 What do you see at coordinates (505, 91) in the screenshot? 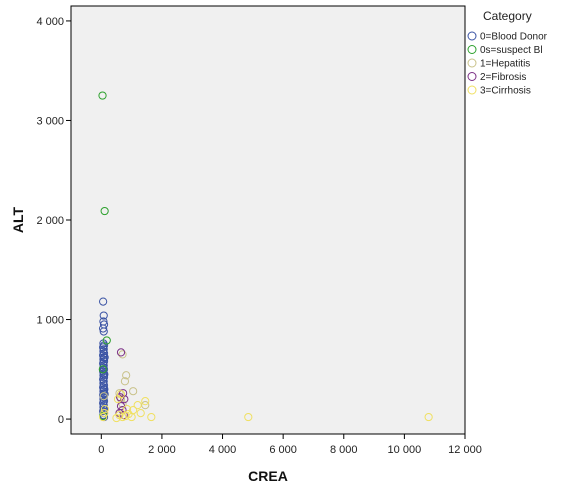
I see `legend-item-label: 3=Cirrhosis` at bounding box center [505, 91].